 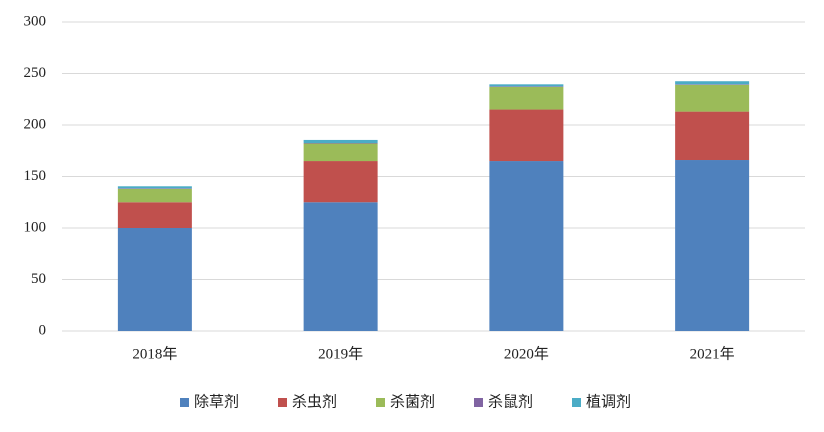 I want to click on y-tick-label: 150, so click(x=35, y=176).